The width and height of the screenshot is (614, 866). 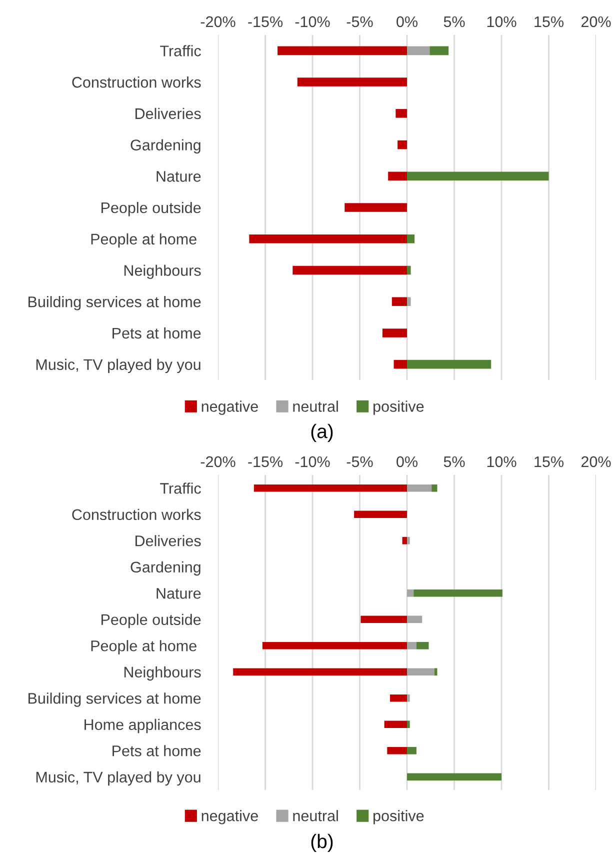 I want to click on text: (a), so click(x=322, y=433).